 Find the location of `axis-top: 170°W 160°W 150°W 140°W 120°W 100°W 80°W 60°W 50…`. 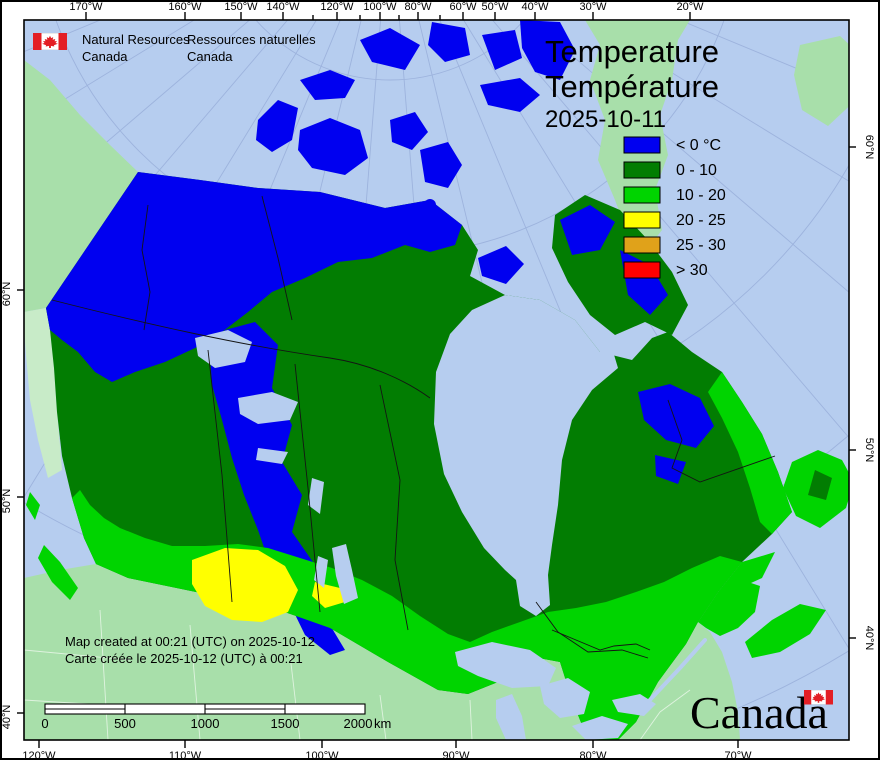

axis-top: 170°W 160°W 150°W 140°W 120°W 100°W 80°W 60°W 50… is located at coordinates (386, 10).